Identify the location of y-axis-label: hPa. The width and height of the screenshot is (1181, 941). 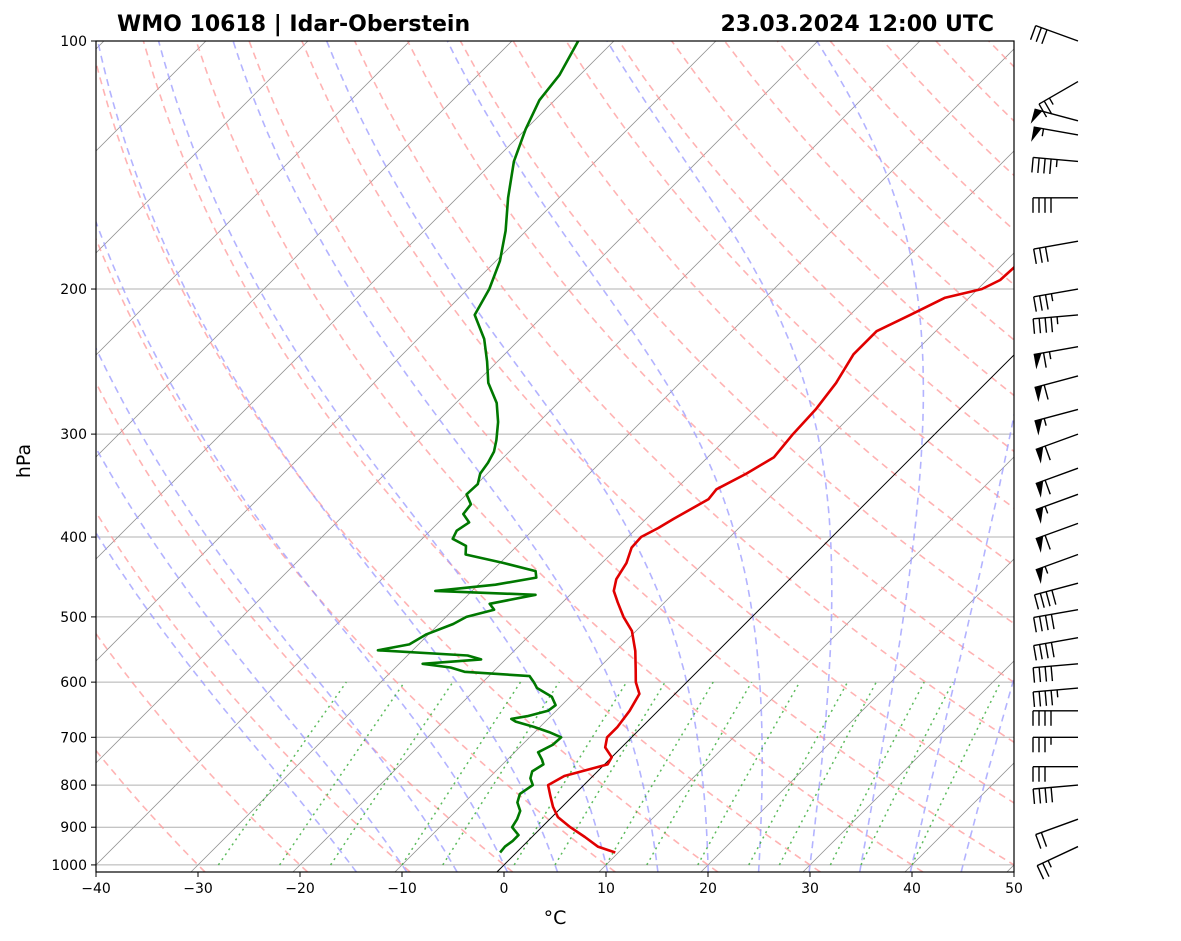
(24, 461).